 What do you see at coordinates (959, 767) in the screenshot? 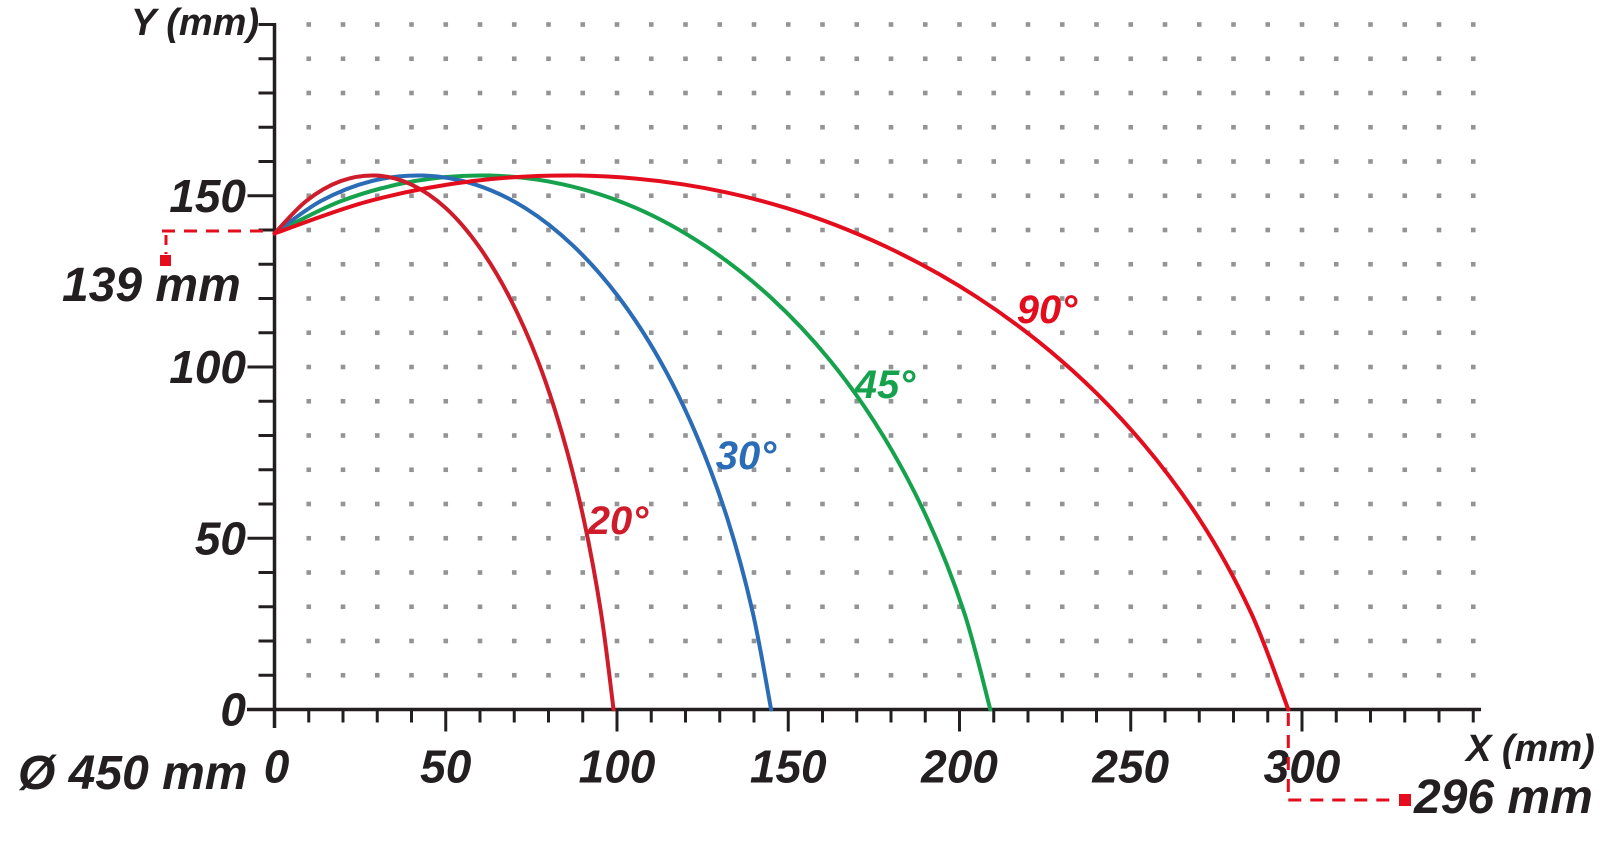
I see `x-tick-label: 200` at bounding box center [959, 767].